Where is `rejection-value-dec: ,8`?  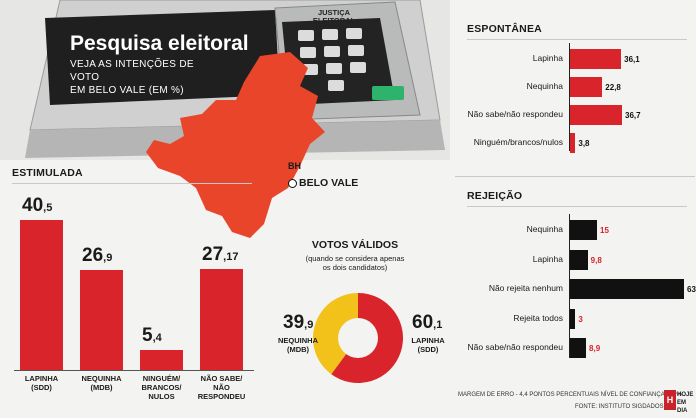
rejection-value-dec: ,8 is located at coordinates (598, 260).